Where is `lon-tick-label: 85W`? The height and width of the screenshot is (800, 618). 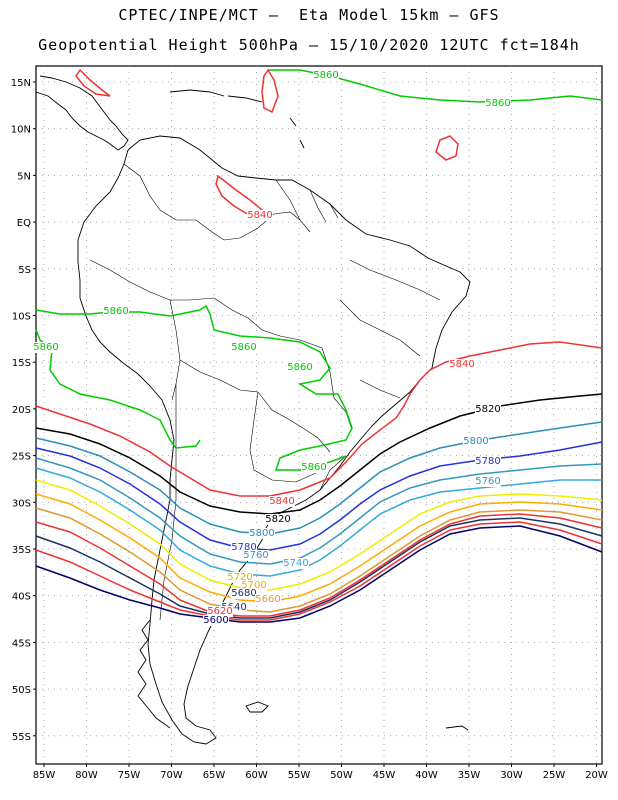 lon-tick-label: 85W is located at coordinates (44, 775).